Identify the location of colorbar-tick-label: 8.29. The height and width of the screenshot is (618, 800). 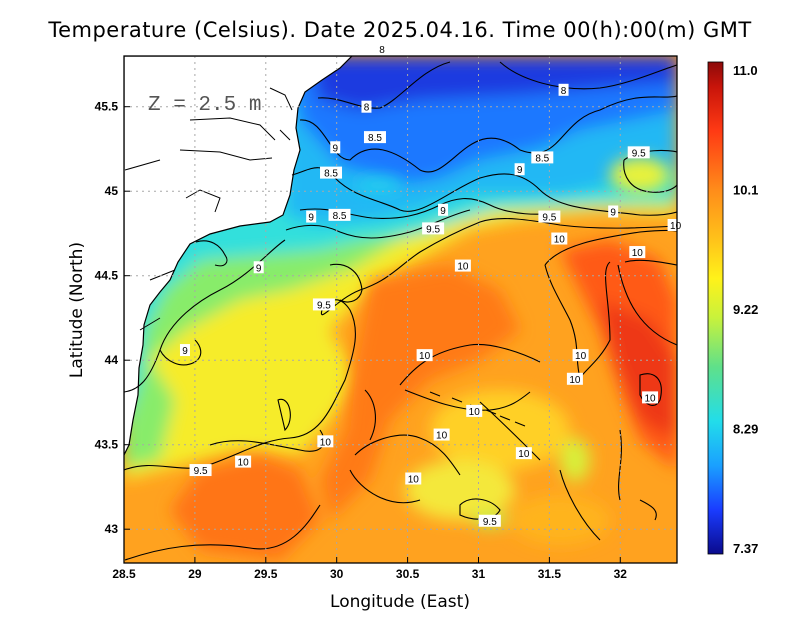
(745, 429).